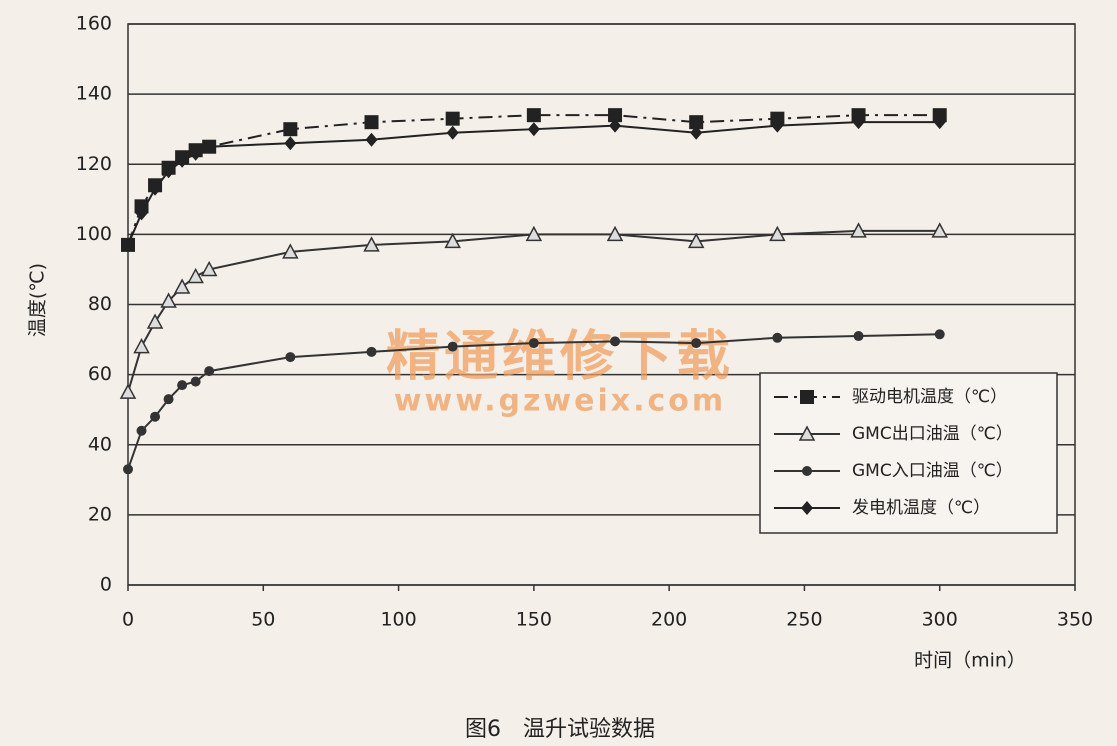  What do you see at coordinates (970, 661) in the screenshot?
I see `x-axis-title: 时间（min）` at bounding box center [970, 661].